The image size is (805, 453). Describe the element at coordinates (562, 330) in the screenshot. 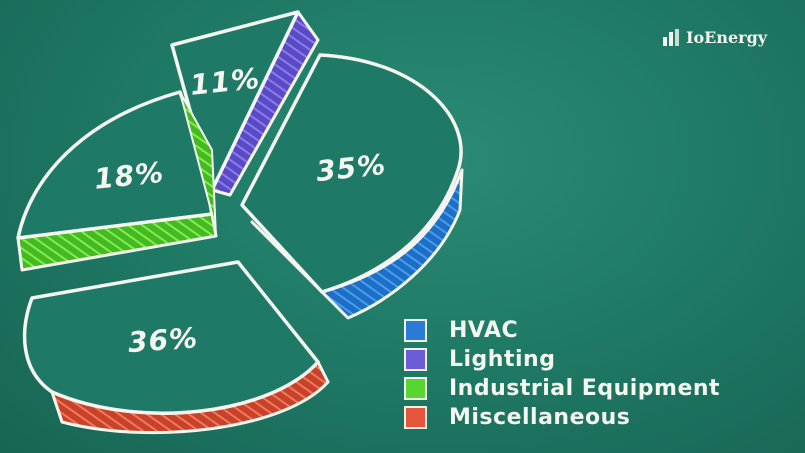

I see `legend-item-hvac: HVAC` at that location.